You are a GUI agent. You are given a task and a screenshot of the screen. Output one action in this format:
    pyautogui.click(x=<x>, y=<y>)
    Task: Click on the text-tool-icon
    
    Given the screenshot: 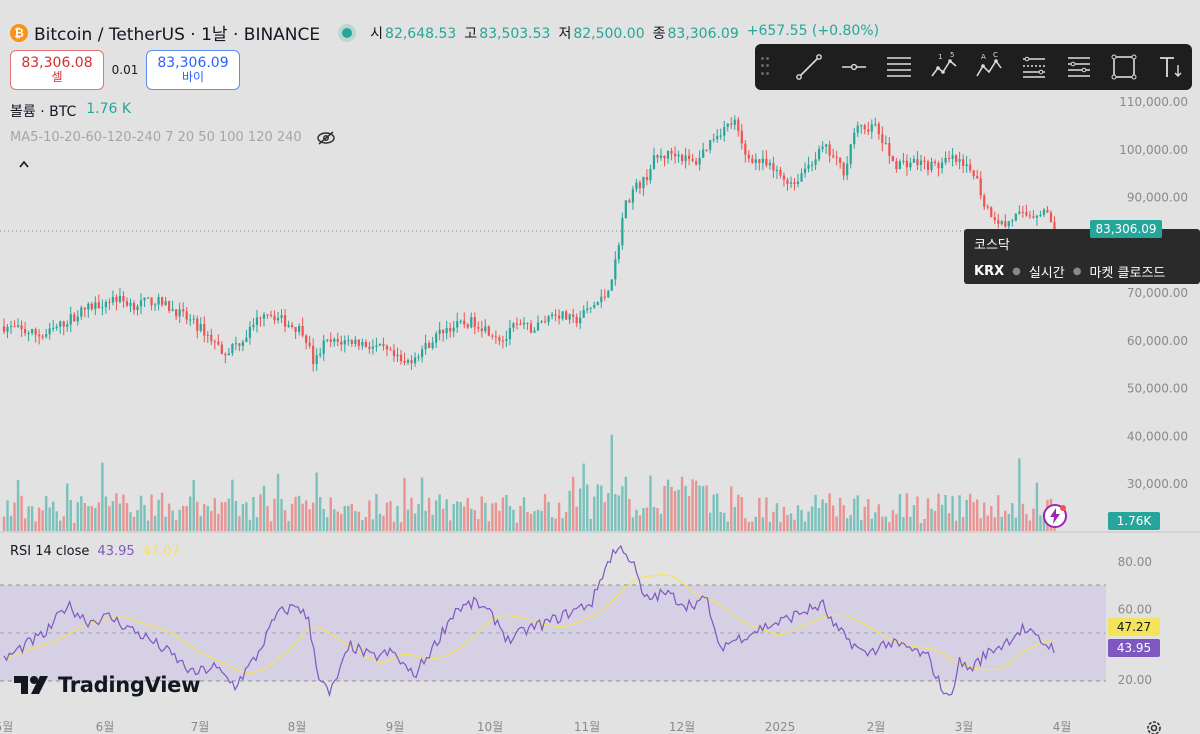 What is the action you would take?
    pyautogui.click(x=1170, y=67)
    